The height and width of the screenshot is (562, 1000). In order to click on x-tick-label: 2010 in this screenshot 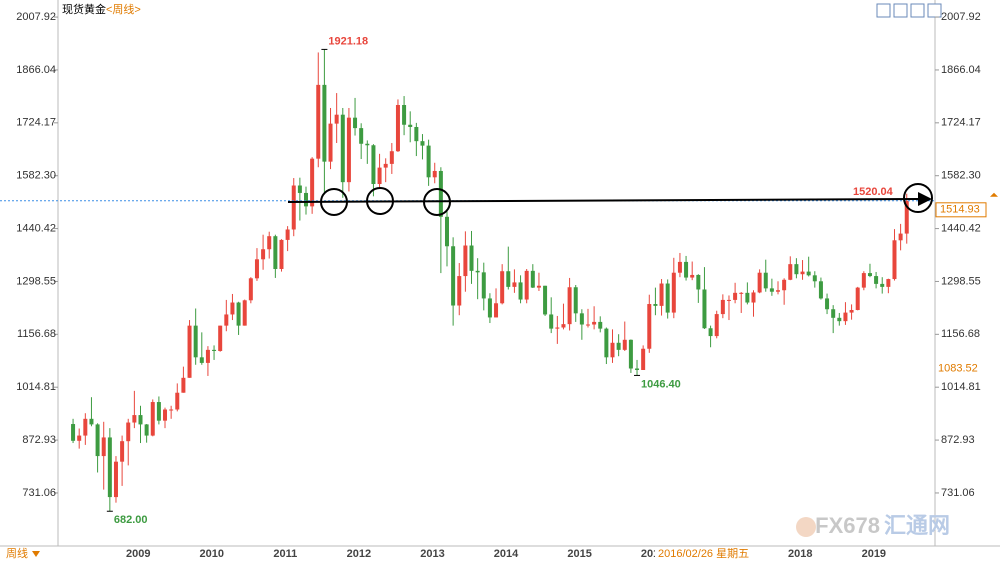, I will do `click(212, 554)`.